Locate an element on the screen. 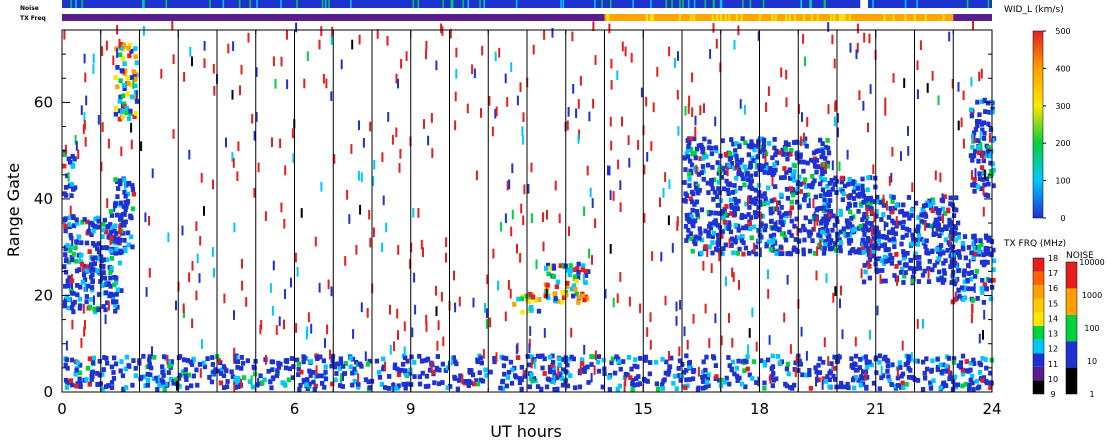 The image size is (1108, 441). noise-strip is located at coordinates (527, 4).